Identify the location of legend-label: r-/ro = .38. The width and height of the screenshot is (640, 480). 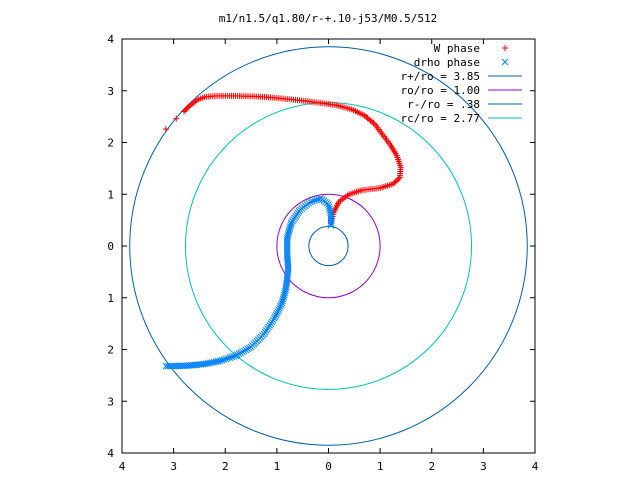
(443, 104).